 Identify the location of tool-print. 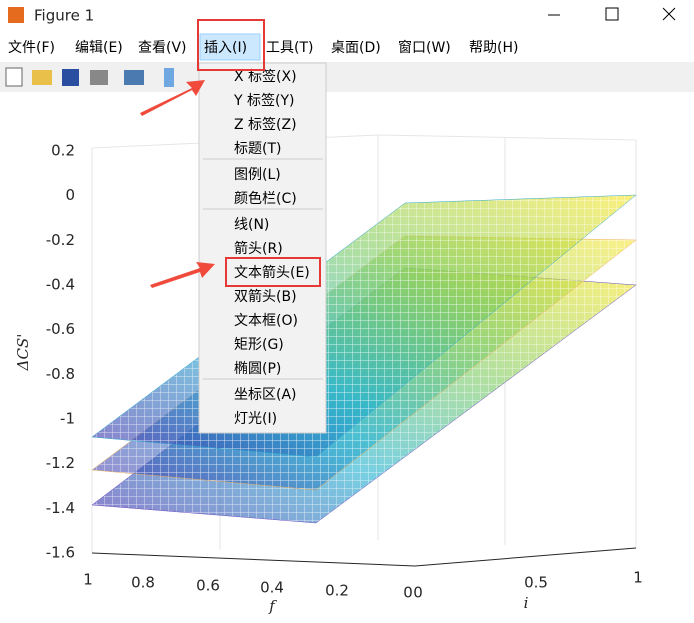
(99, 77).